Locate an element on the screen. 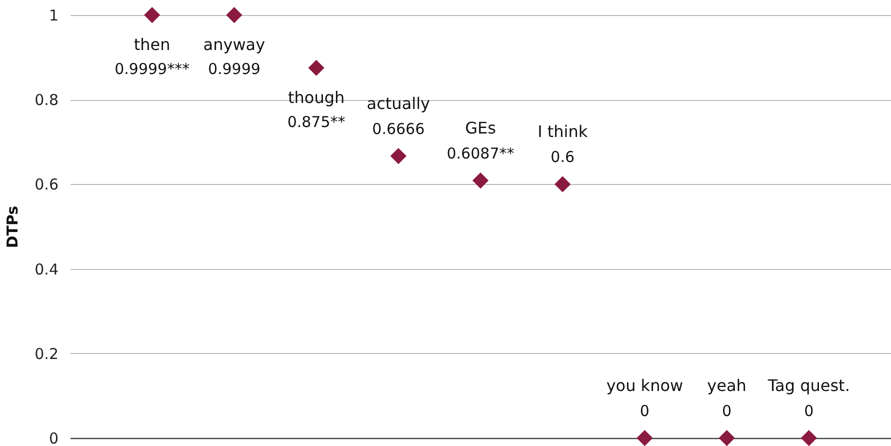 The width and height of the screenshot is (891, 446). data-label: 0.875** is located at coordinates (316, 121).